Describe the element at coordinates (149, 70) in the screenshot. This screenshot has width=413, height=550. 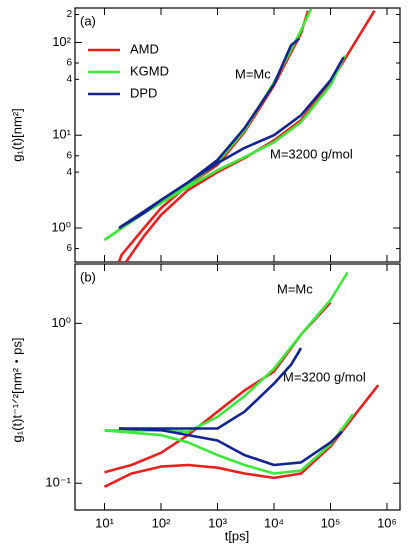
I see `legend-label: KGMD` at that location.